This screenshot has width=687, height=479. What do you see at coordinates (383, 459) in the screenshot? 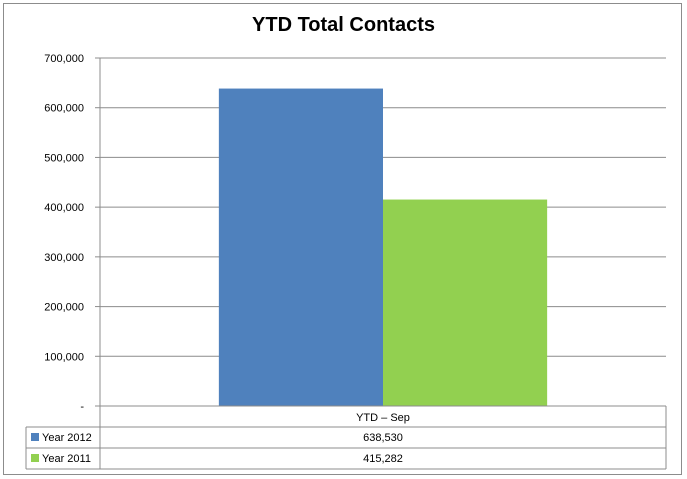
I see `data-label: 415,282` at bounding box center [383, 459].